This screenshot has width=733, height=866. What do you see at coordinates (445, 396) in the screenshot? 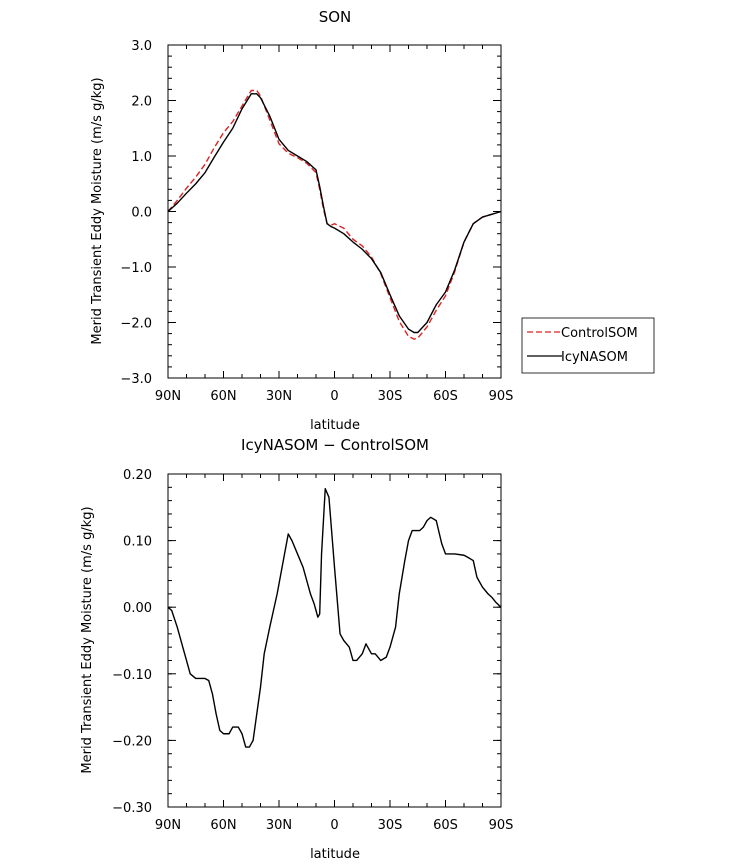
I see `top-panel-x-tick-label: 60S` at bounding box center [445, 396].